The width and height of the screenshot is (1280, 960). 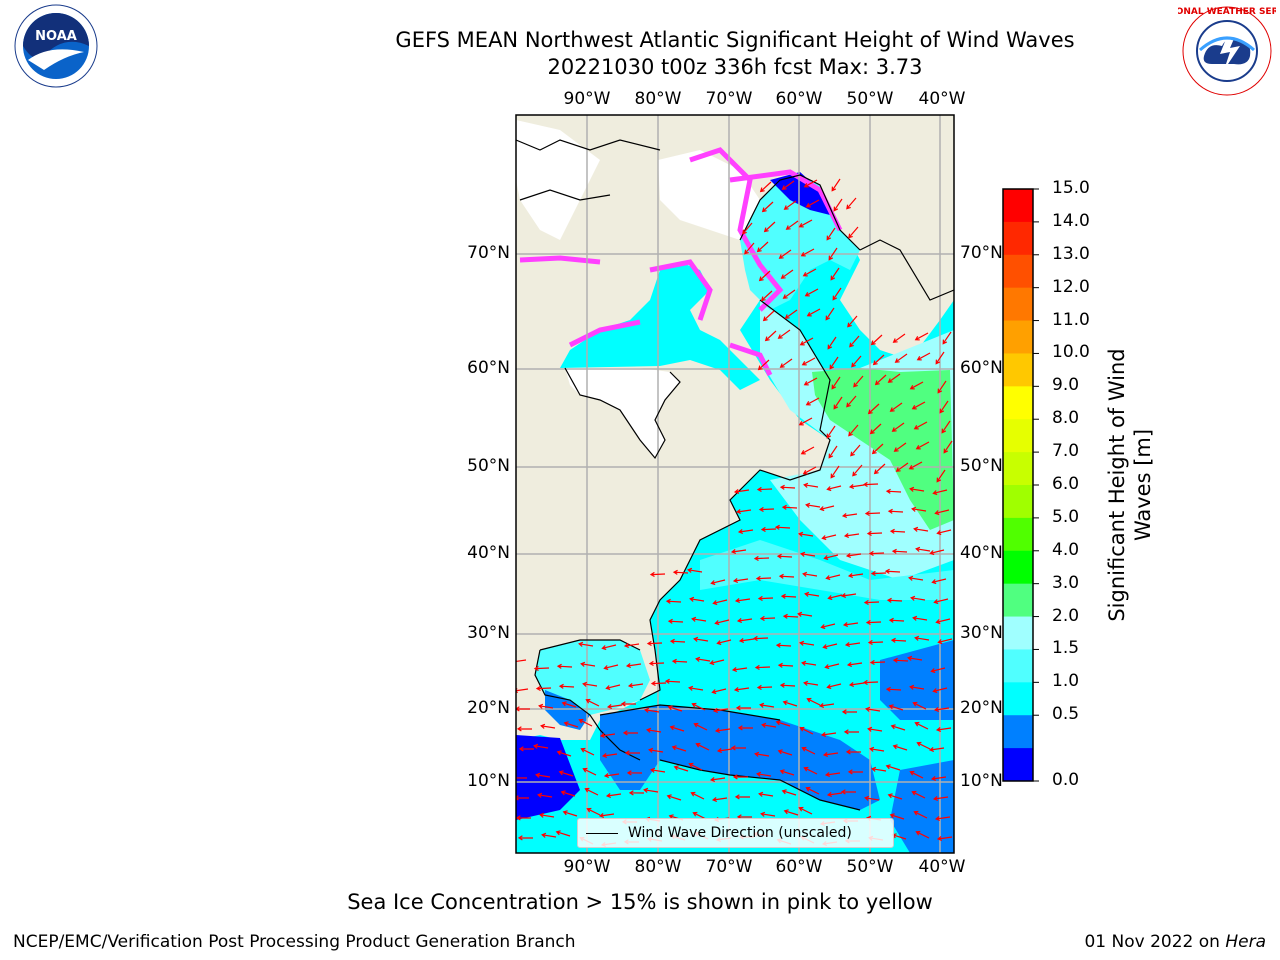 I want to click on date-label: 01 Nov 2022 on, so click(x=1152, y=942).